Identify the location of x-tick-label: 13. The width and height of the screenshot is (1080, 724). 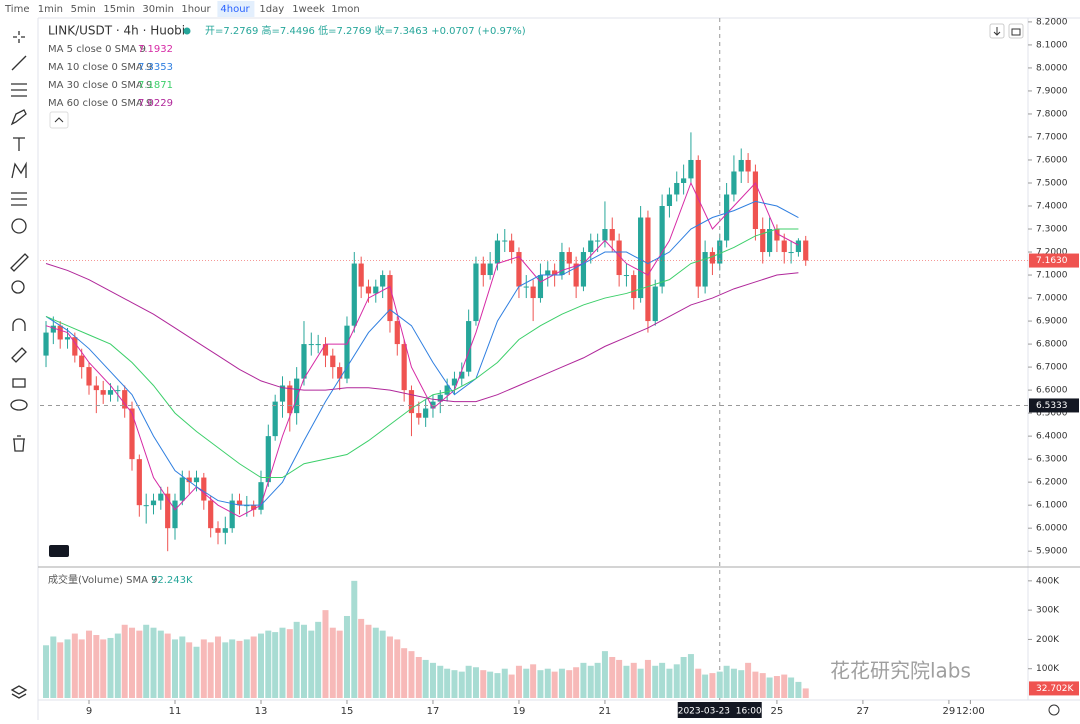
(261, 711).